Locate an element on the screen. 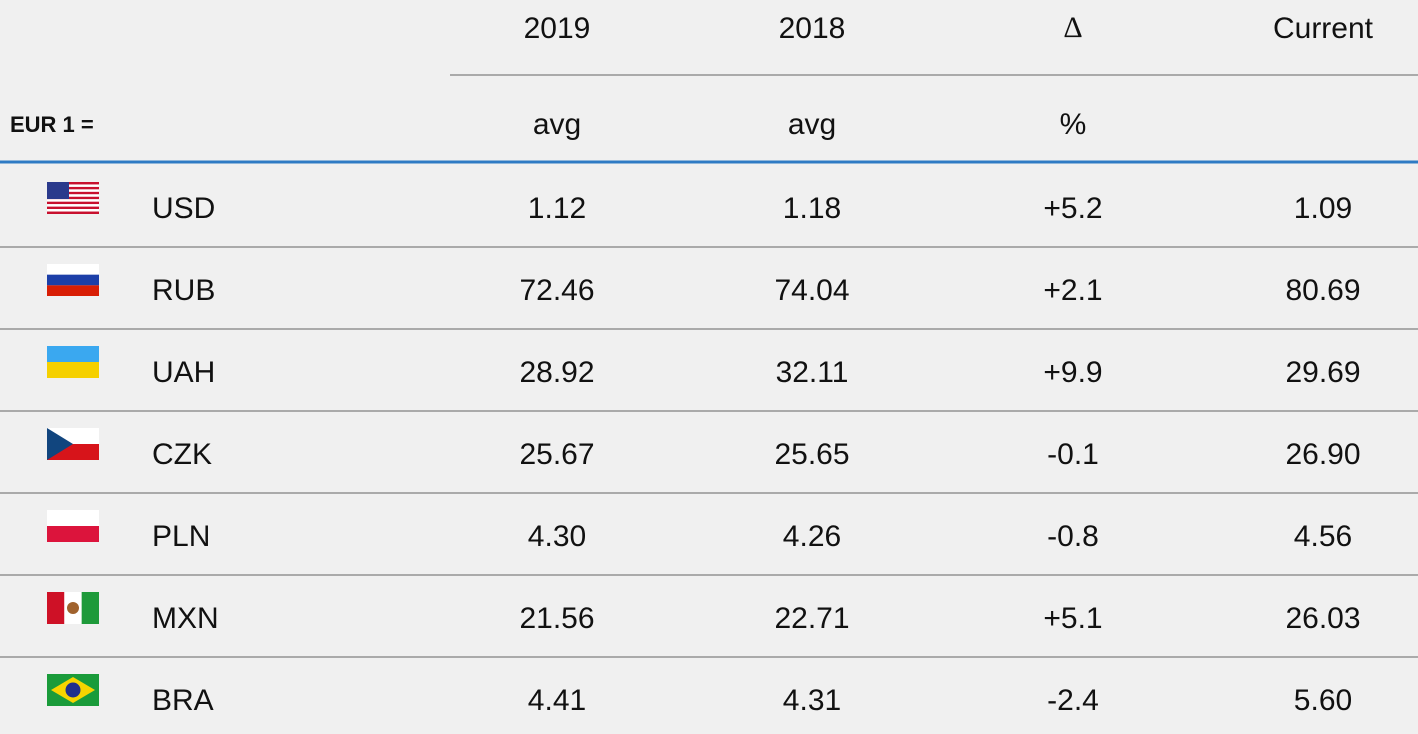  column-unit: % is located at coordinates (1073, 124).